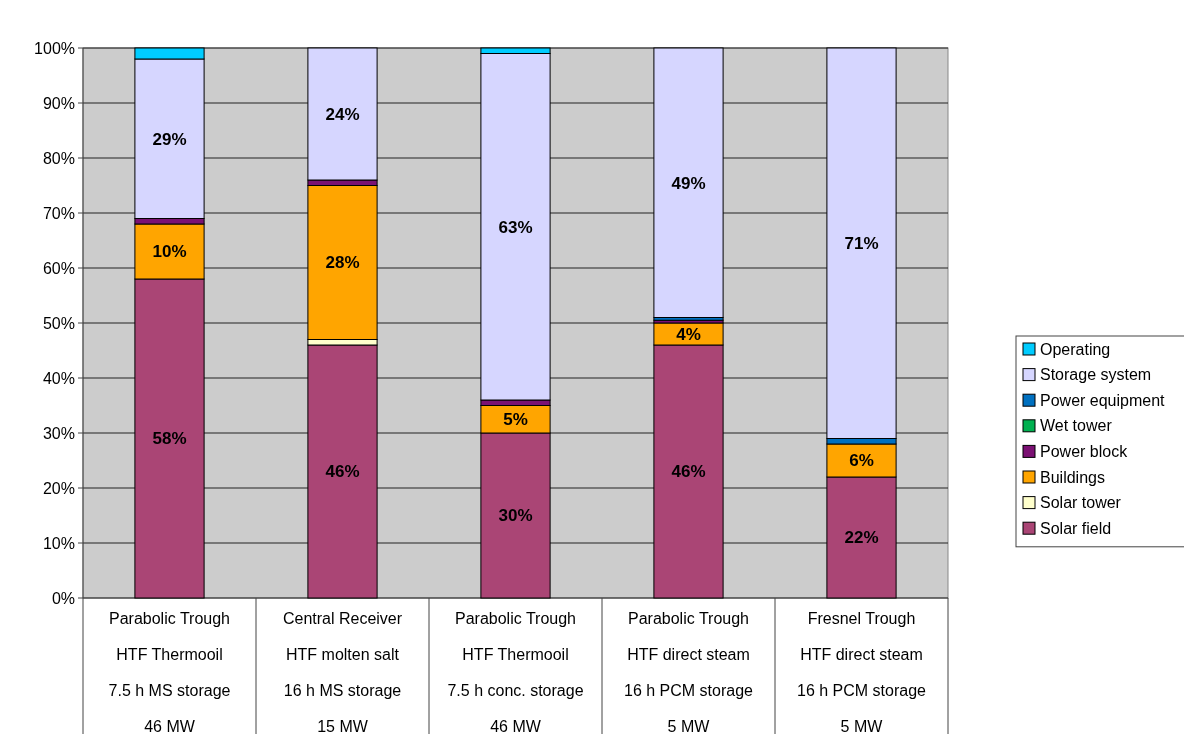 Image resolution: width=1192 pixels, height=742 pixels. I want to click on y-tick-label: 70%, so click(58, 213).